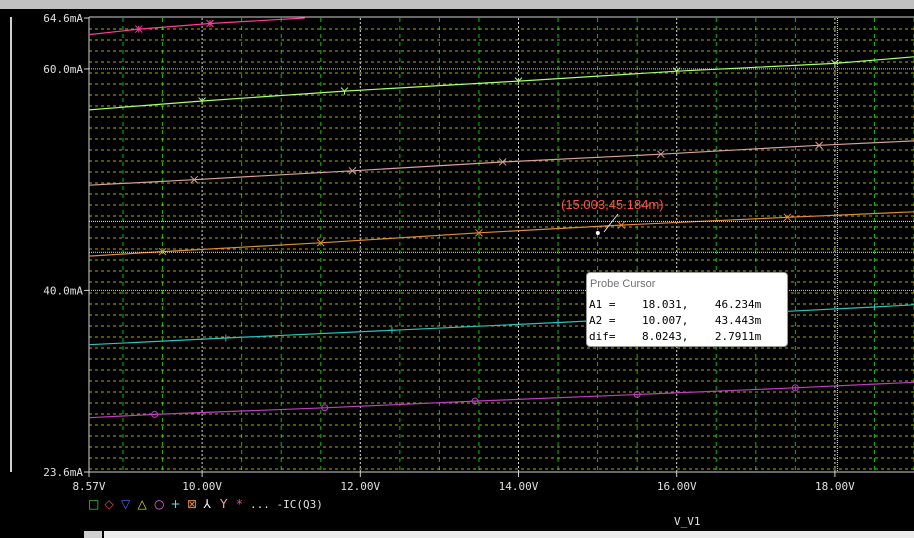 This screenshot has height=538, width=914. I want to click on legend-symbol: ▽, so click(126, 504).